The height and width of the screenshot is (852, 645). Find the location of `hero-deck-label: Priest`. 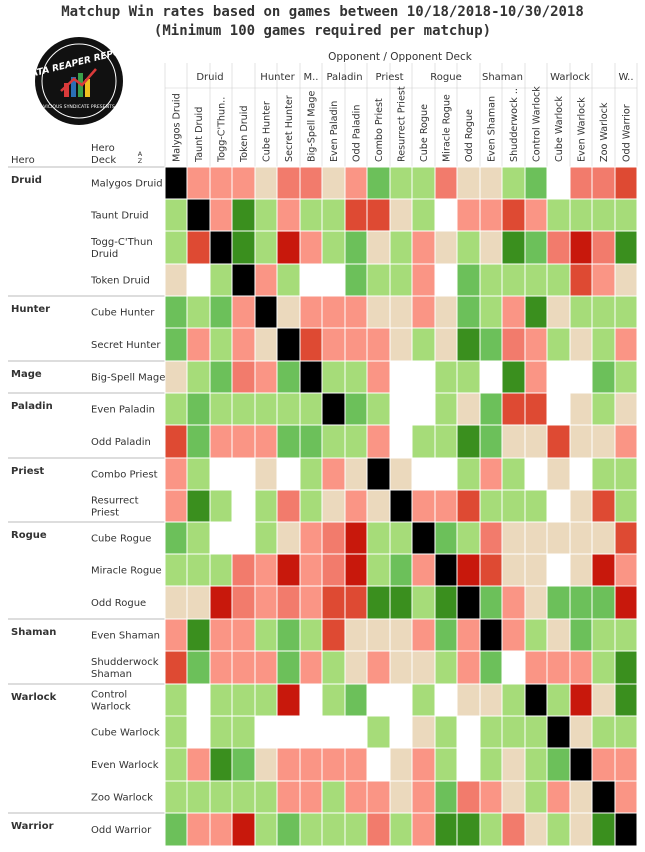

hero-deck-label: Priest is located at coordinates (105, 513).